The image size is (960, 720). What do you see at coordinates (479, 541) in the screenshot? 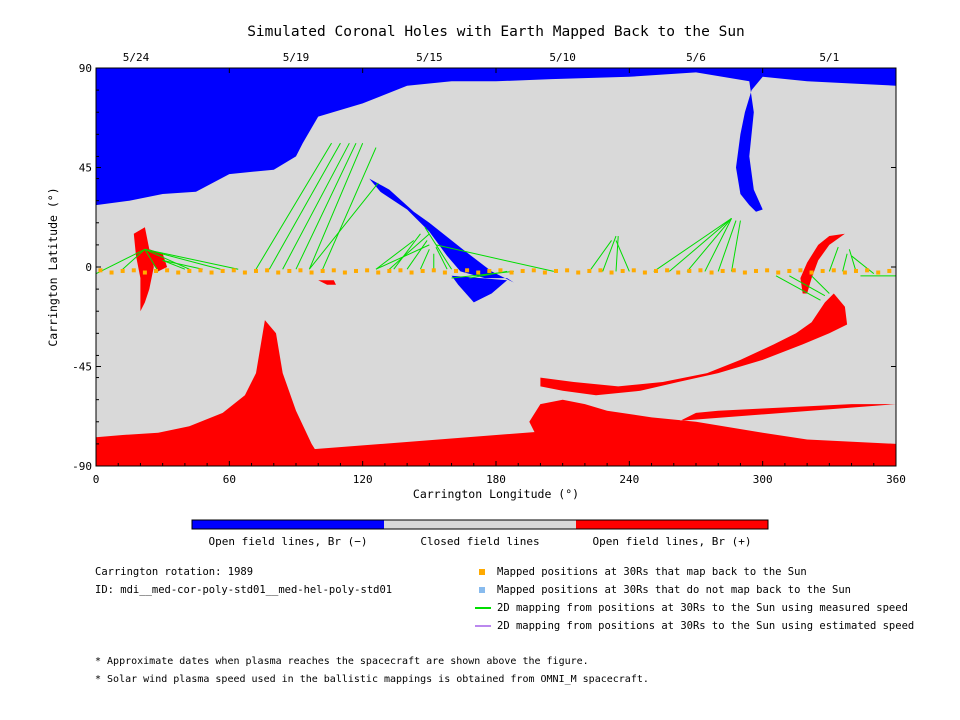
I see `colorbar-label-closed: Closed field lines` at bounding box center [479, 541].